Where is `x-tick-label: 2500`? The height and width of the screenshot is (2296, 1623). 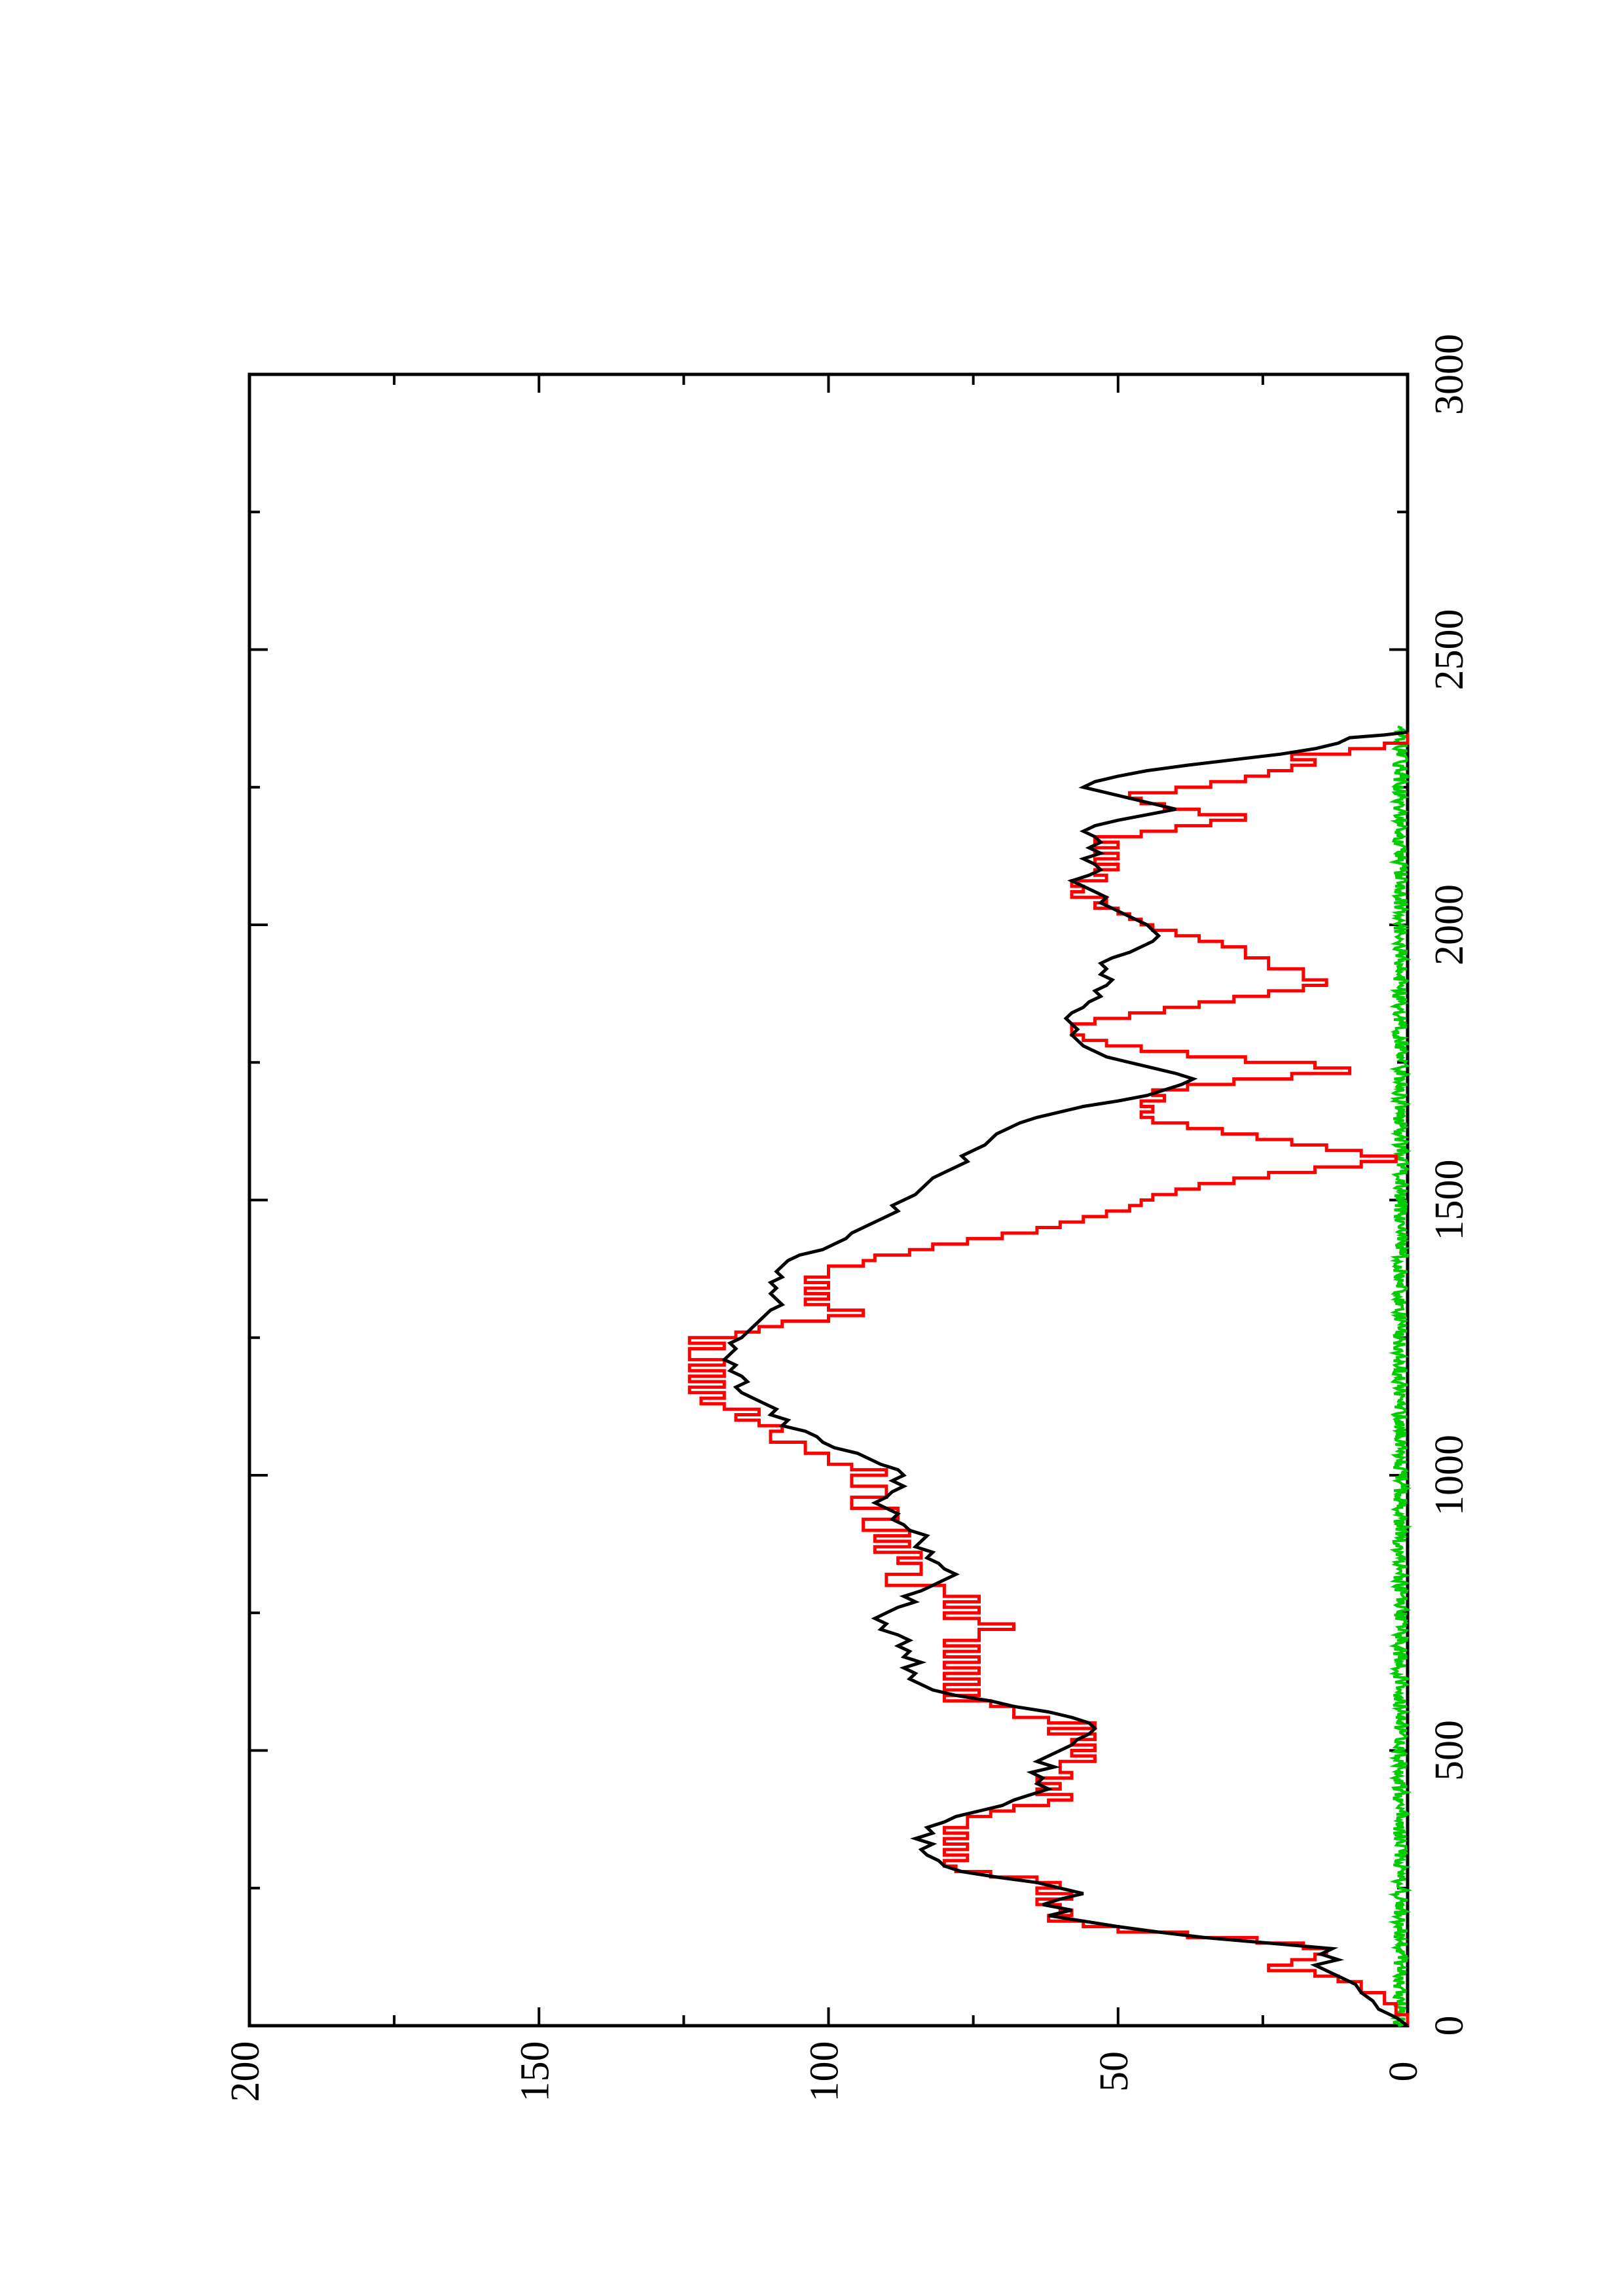 x-tick-label: 2500 is located at coordinates (1449, 650).